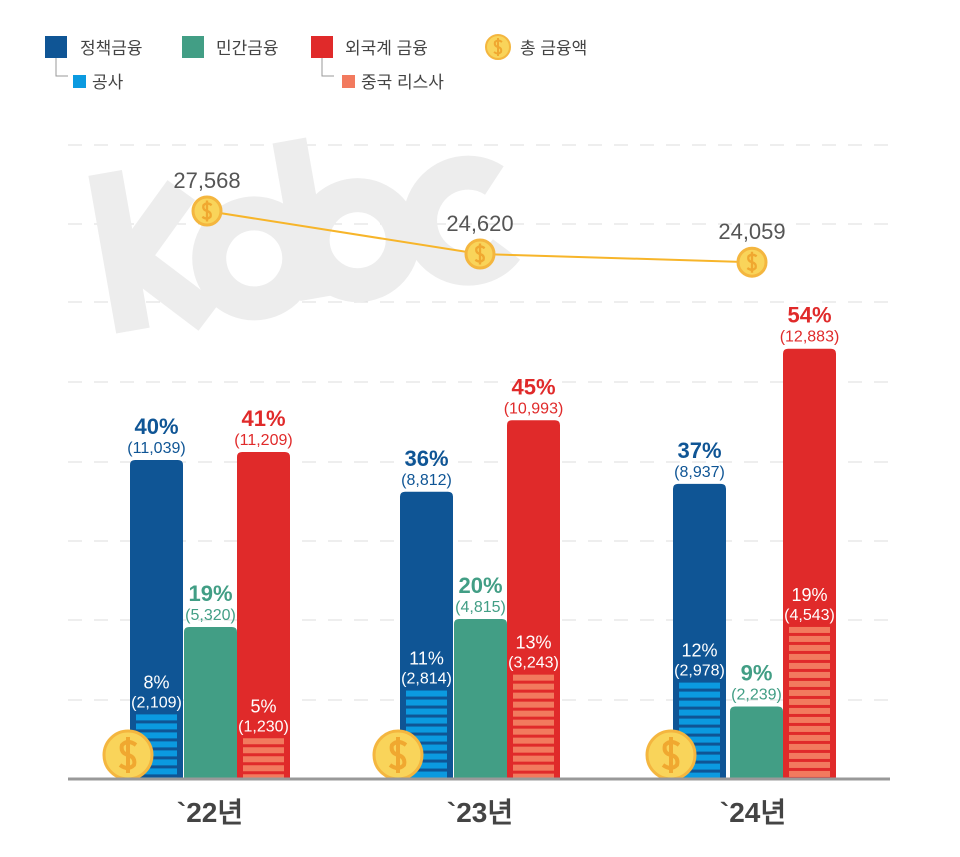 Image resolution: width=960 pixels, height=857 pixels. Describe the element at coordinates (210, 615) in the screenshot. I see `bar-value-label: (5,320)` at that location.